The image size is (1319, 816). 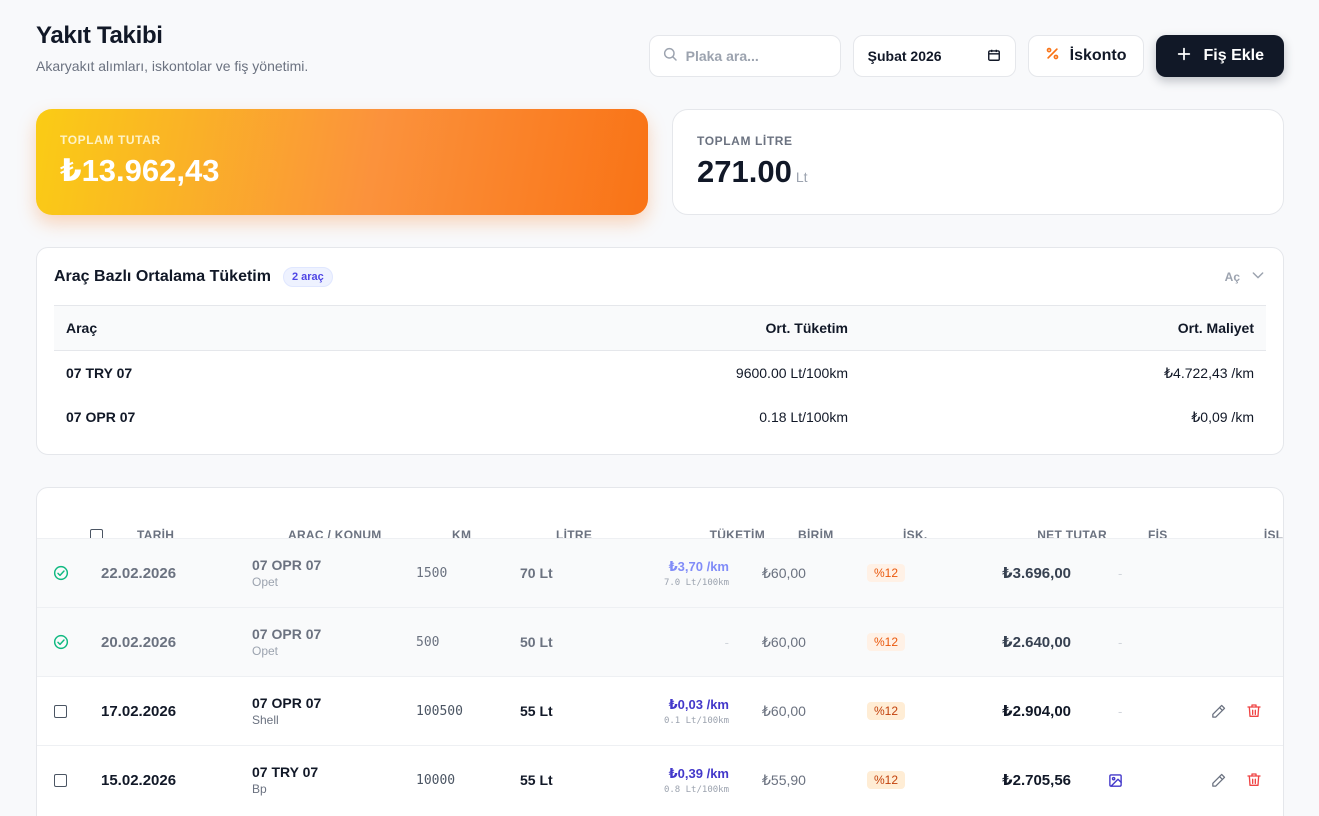 What do you see at coordinates (784, 780) in the screenshot?
I see `unit-price-cell: ₺55,90` at bounding box center [784, 780].